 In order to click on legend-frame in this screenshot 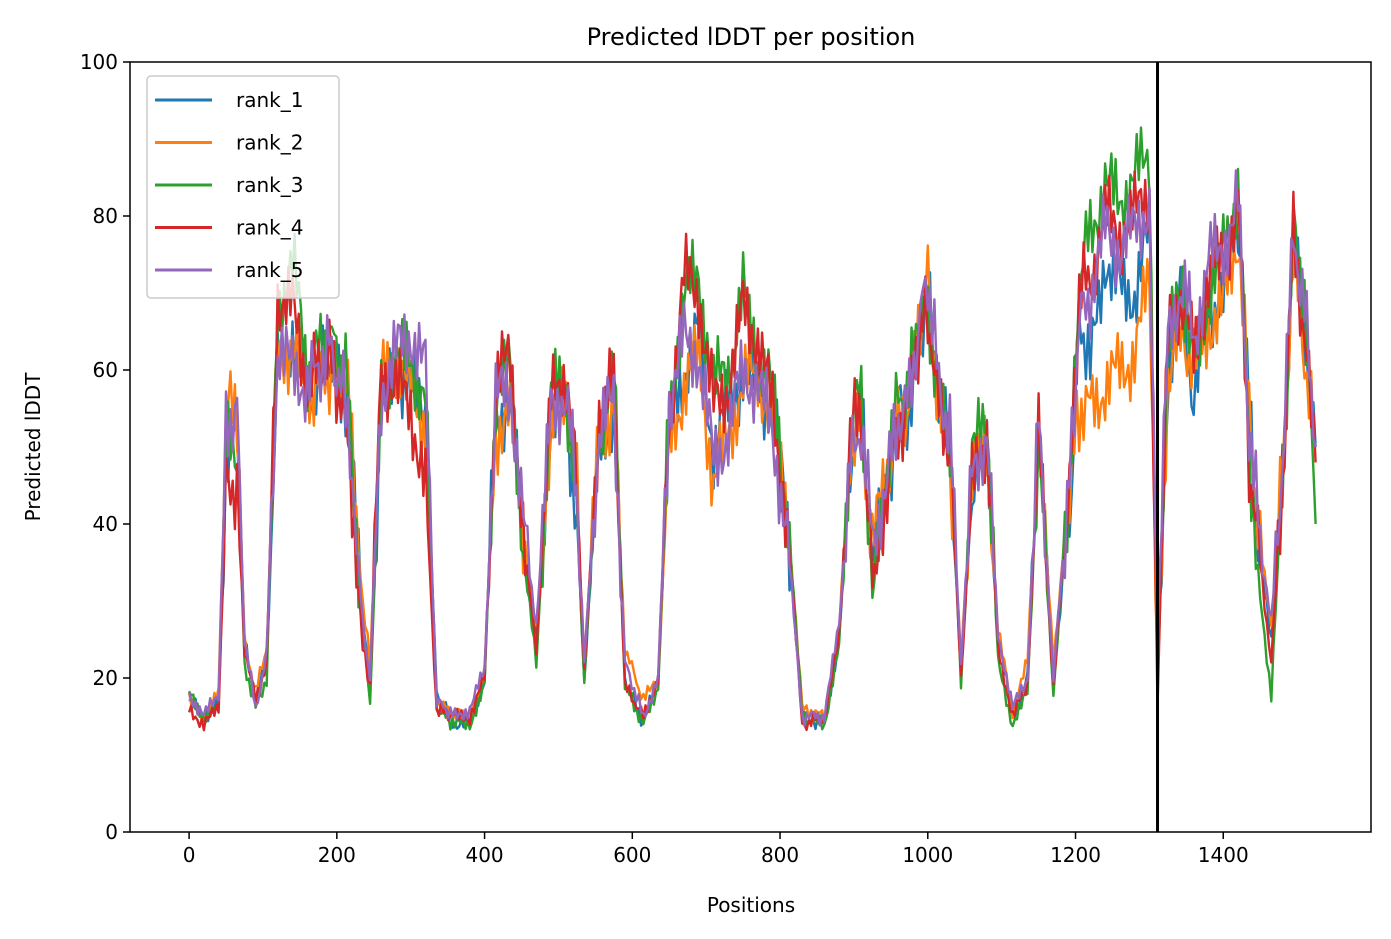, I will do `click(243, 187)`.